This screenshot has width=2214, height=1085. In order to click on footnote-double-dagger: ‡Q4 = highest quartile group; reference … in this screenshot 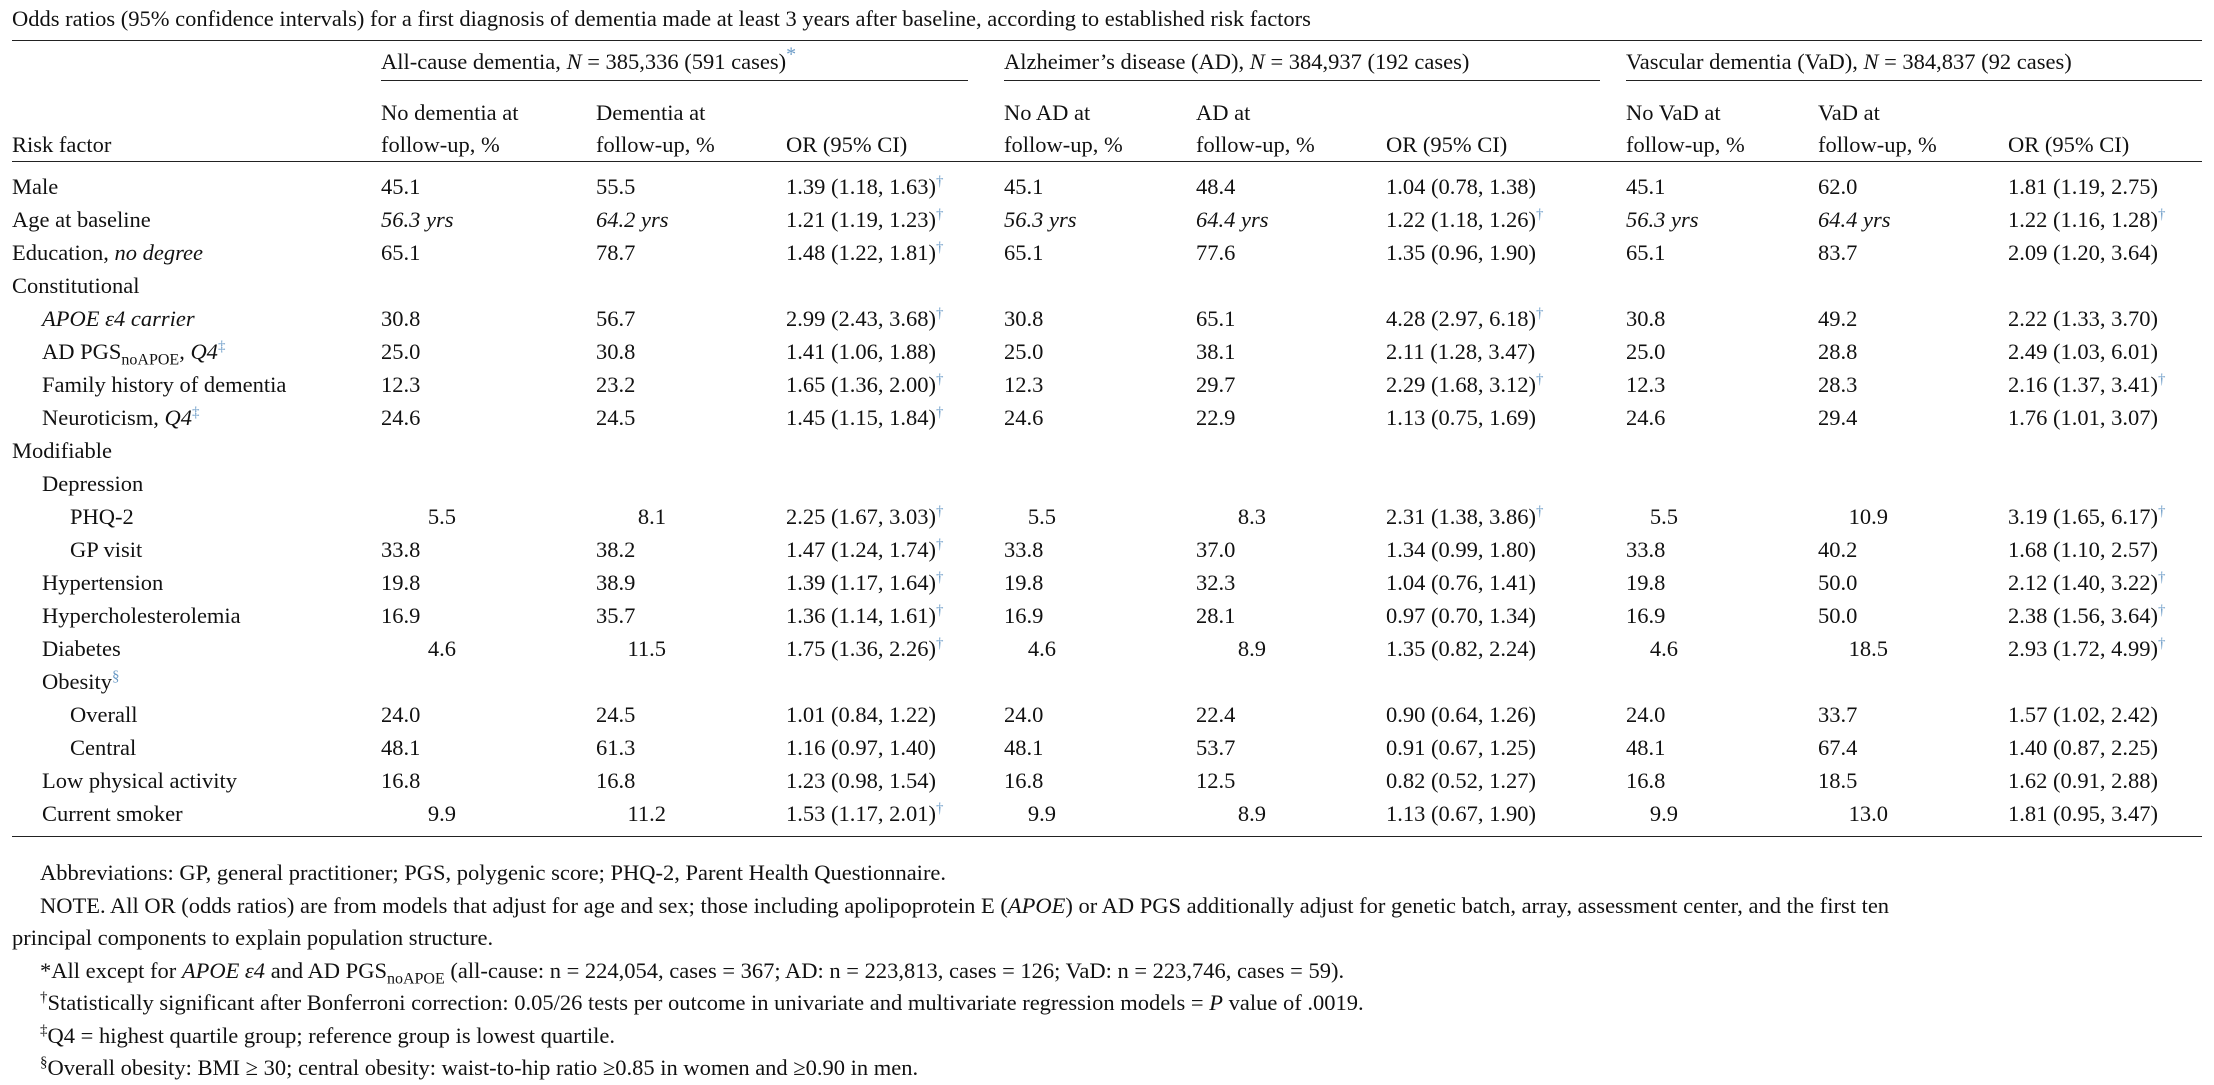, I will do `click(328, 1035)`.